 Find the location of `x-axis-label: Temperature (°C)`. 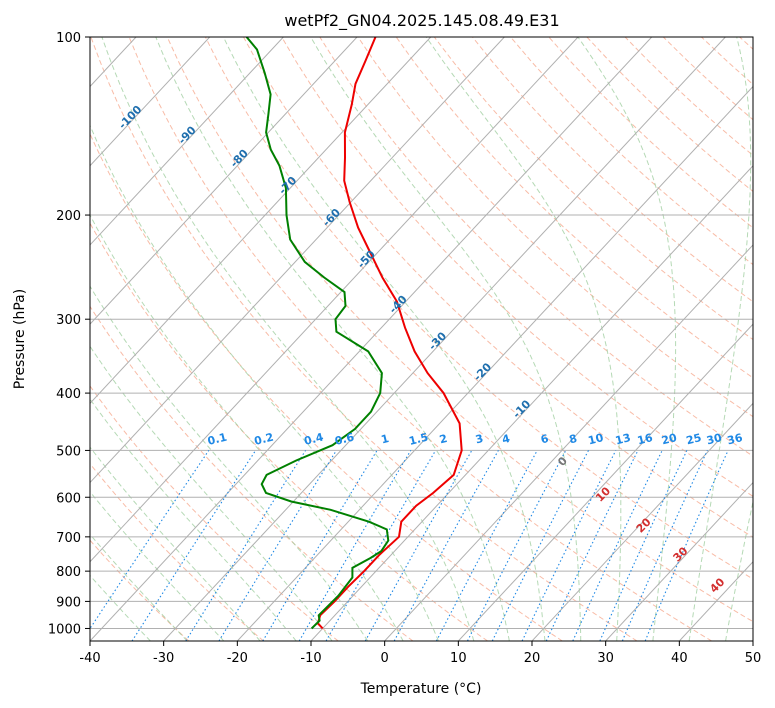

x-axis-label: Temperature (°C) is located at coordinates (421, 689).